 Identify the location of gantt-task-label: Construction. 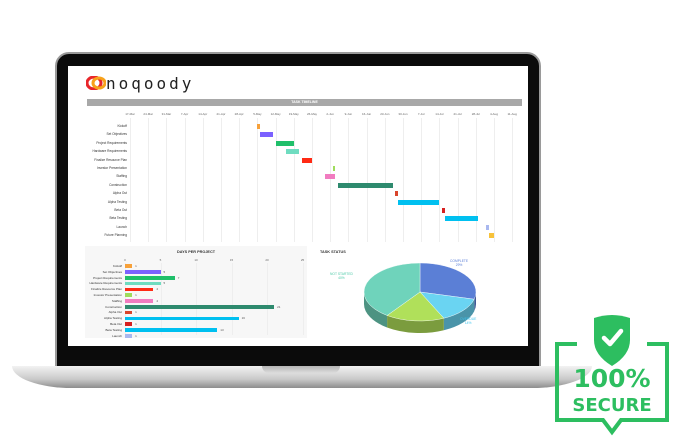
(118, 184).